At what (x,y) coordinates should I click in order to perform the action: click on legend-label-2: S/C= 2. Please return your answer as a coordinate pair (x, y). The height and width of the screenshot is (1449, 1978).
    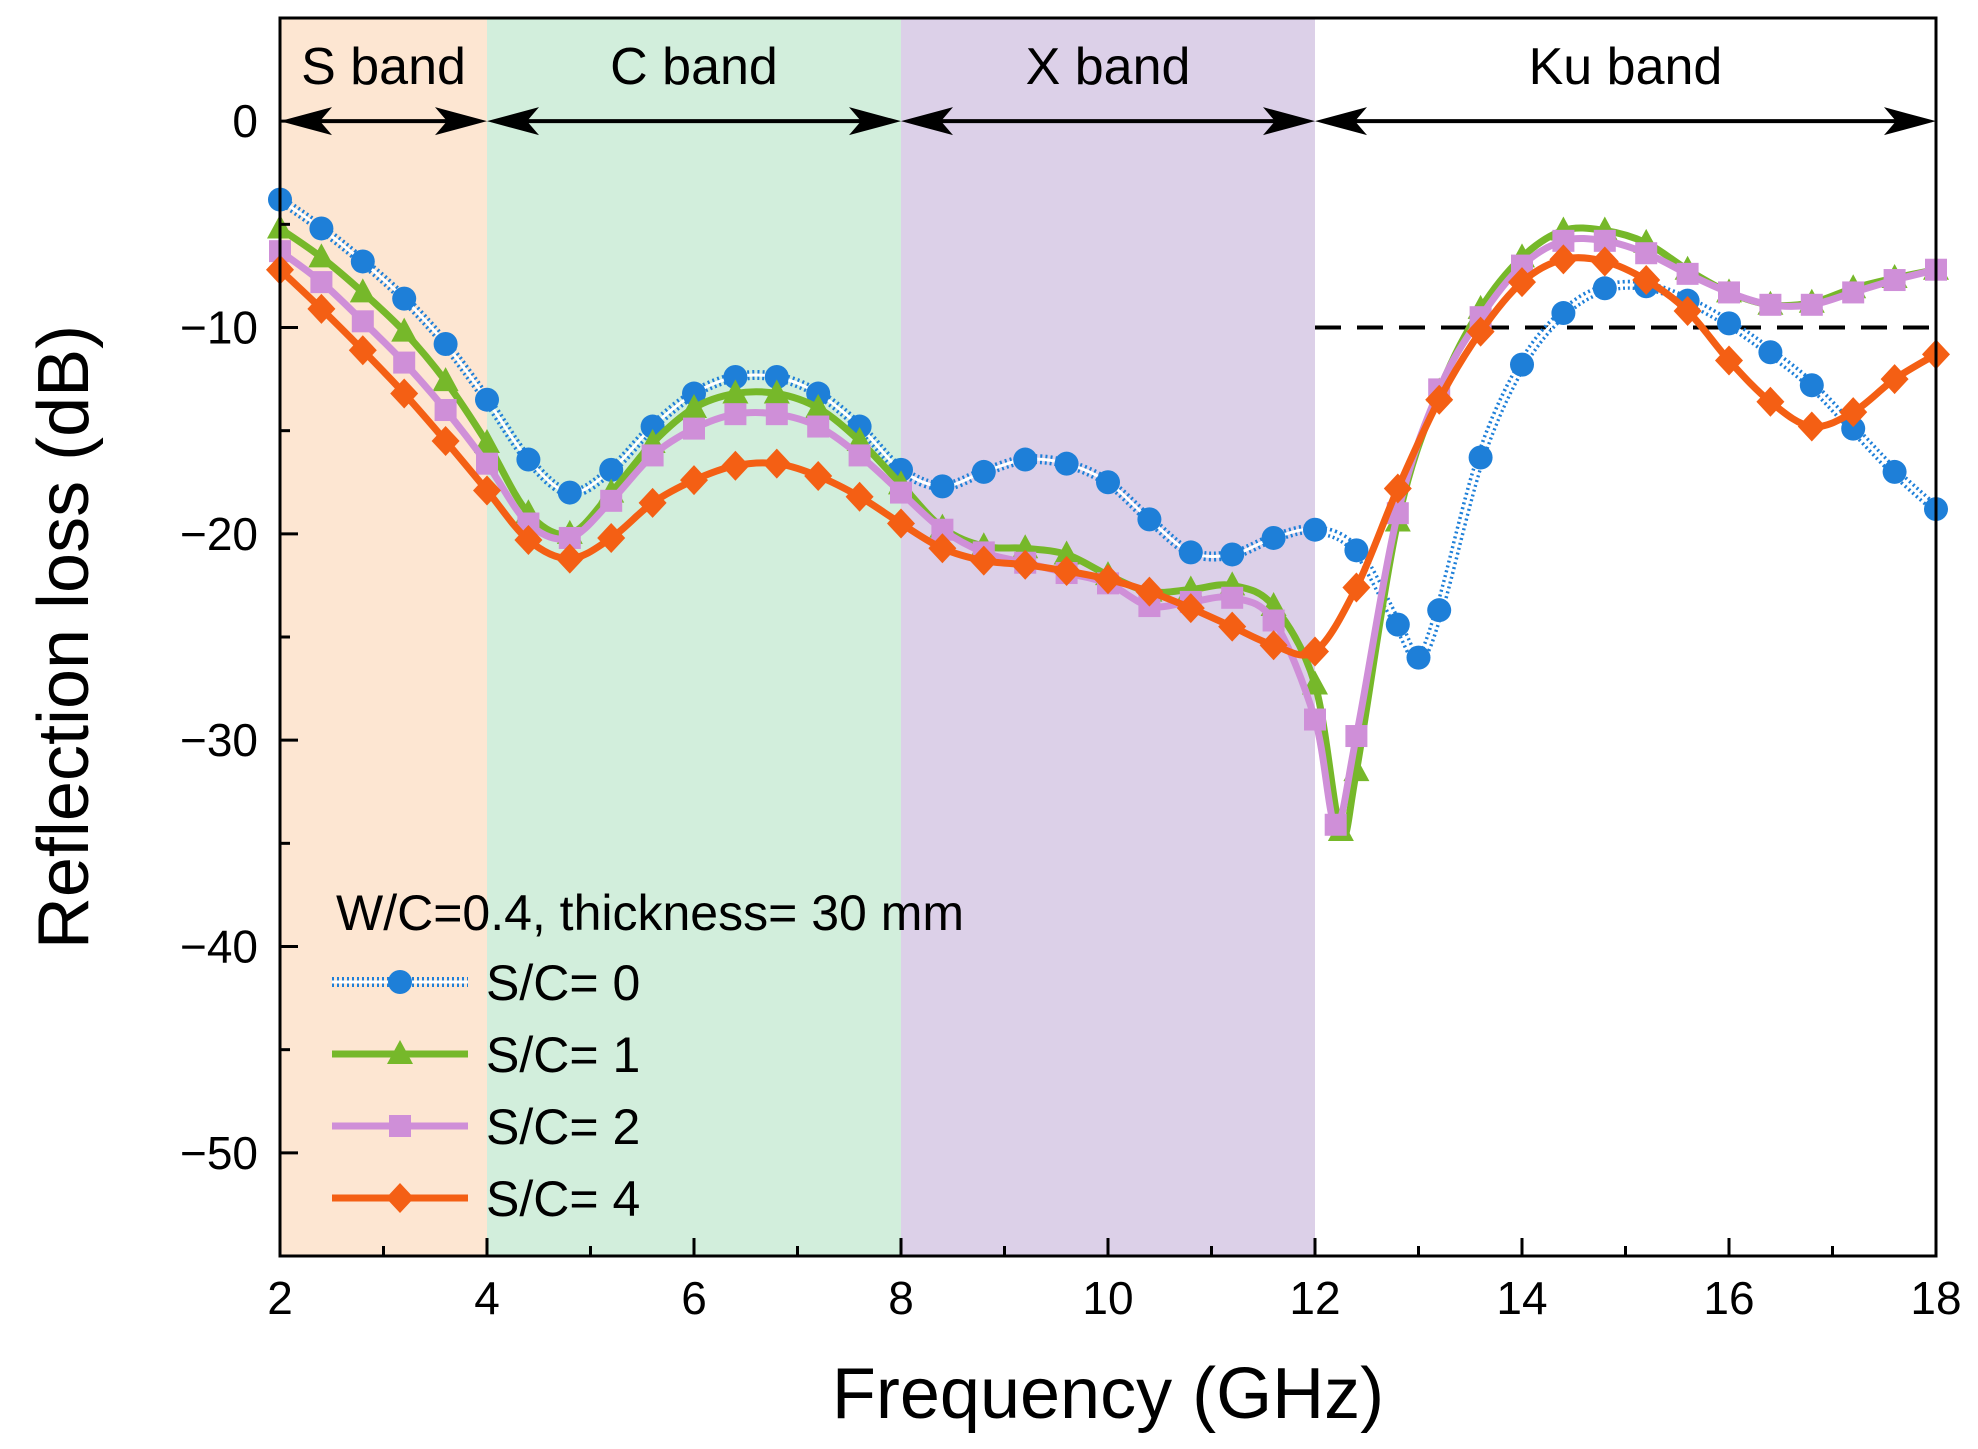
    Looking at the image, I should click on (563, 1127).